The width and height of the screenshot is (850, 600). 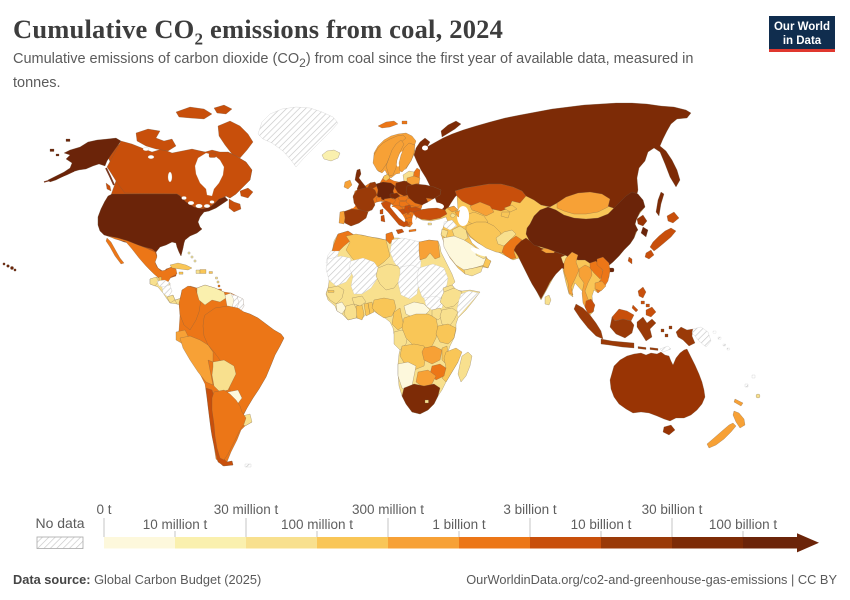 I want to click on svg-text: 100 million t, so click(x=317, y=524).